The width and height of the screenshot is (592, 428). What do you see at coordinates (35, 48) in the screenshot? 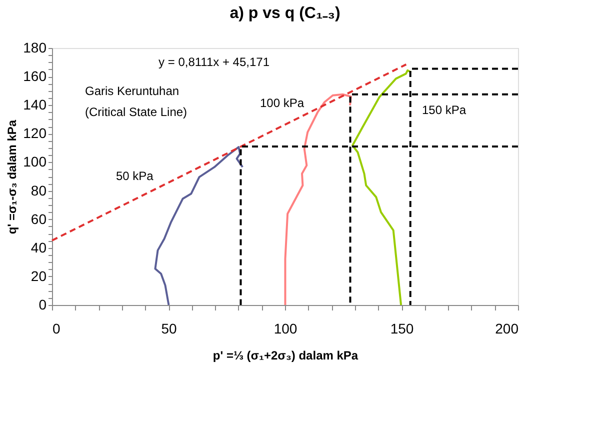
I see `y-tick-label: 180` at bounding box center [35, 48].